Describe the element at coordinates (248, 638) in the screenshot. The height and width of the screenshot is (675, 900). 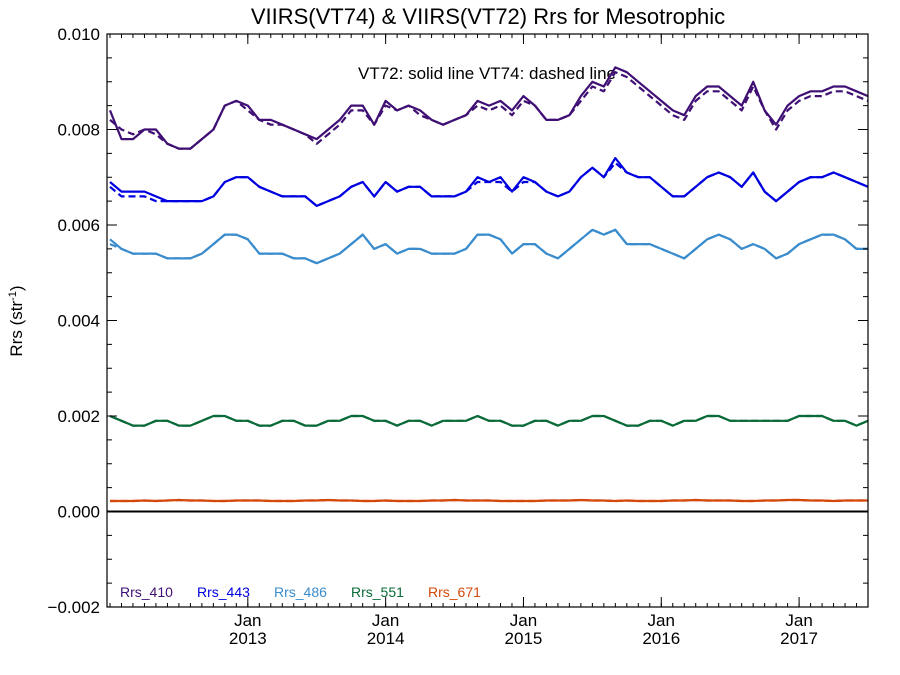
I see `x-tick-year: 2013` at that location.